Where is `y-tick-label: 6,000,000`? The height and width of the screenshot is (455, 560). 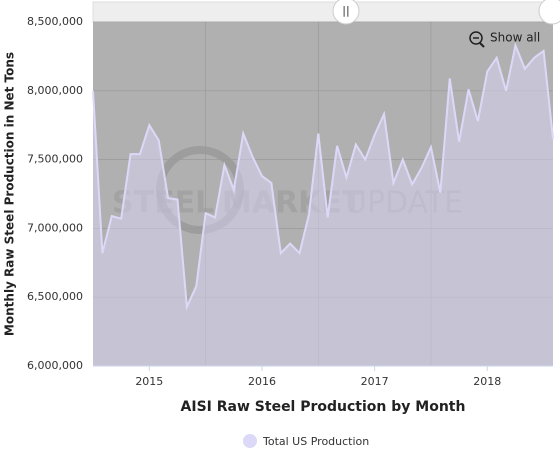
y-tick-label: 6,000,000 is located at coordinates (55, 365).